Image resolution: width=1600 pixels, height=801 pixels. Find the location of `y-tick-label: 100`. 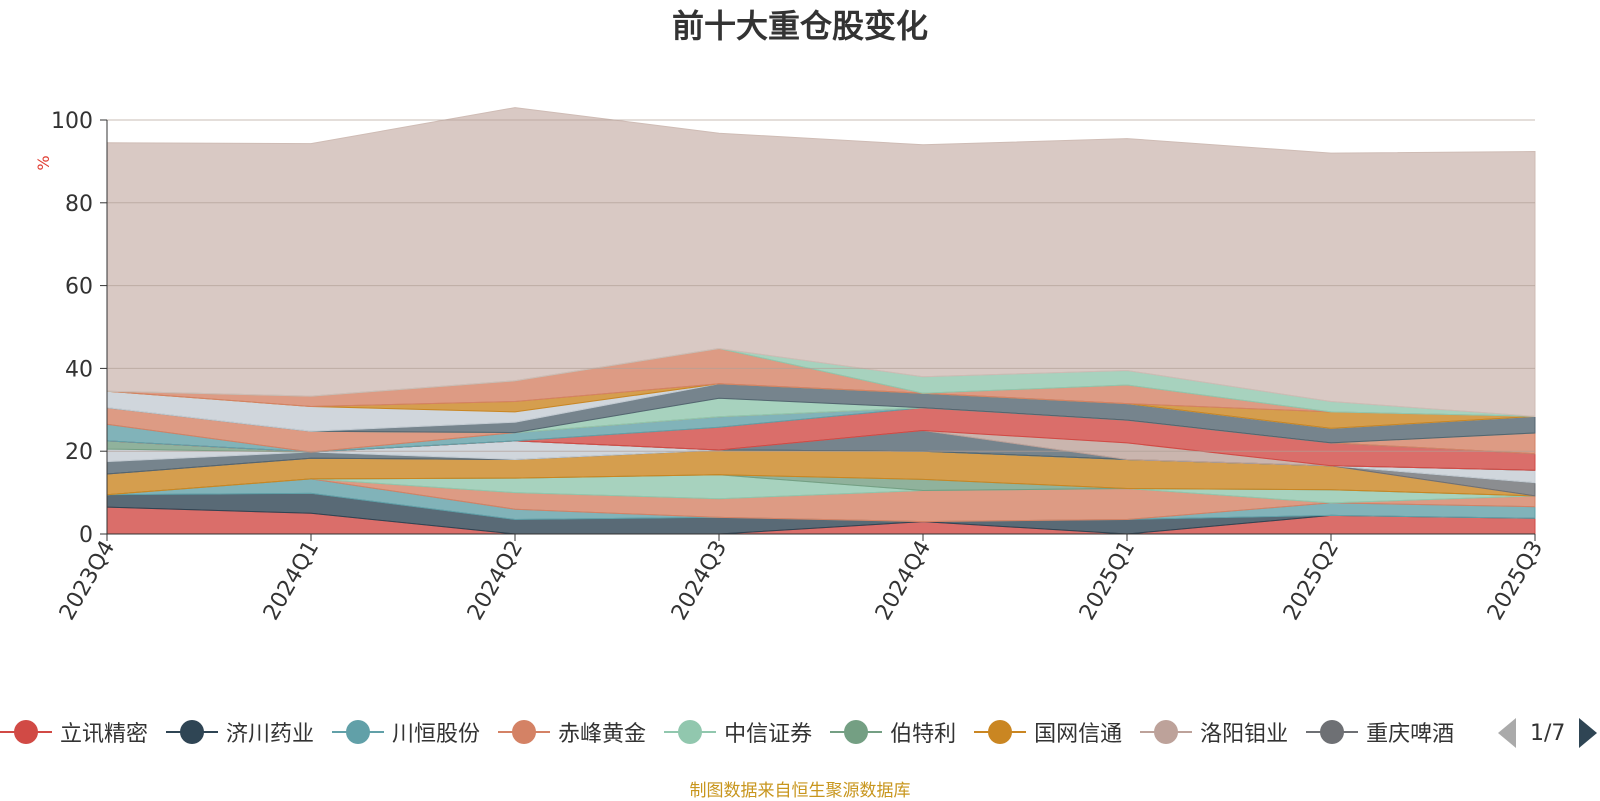

y-tick-label: 100 is located at coordinates (72, 121).